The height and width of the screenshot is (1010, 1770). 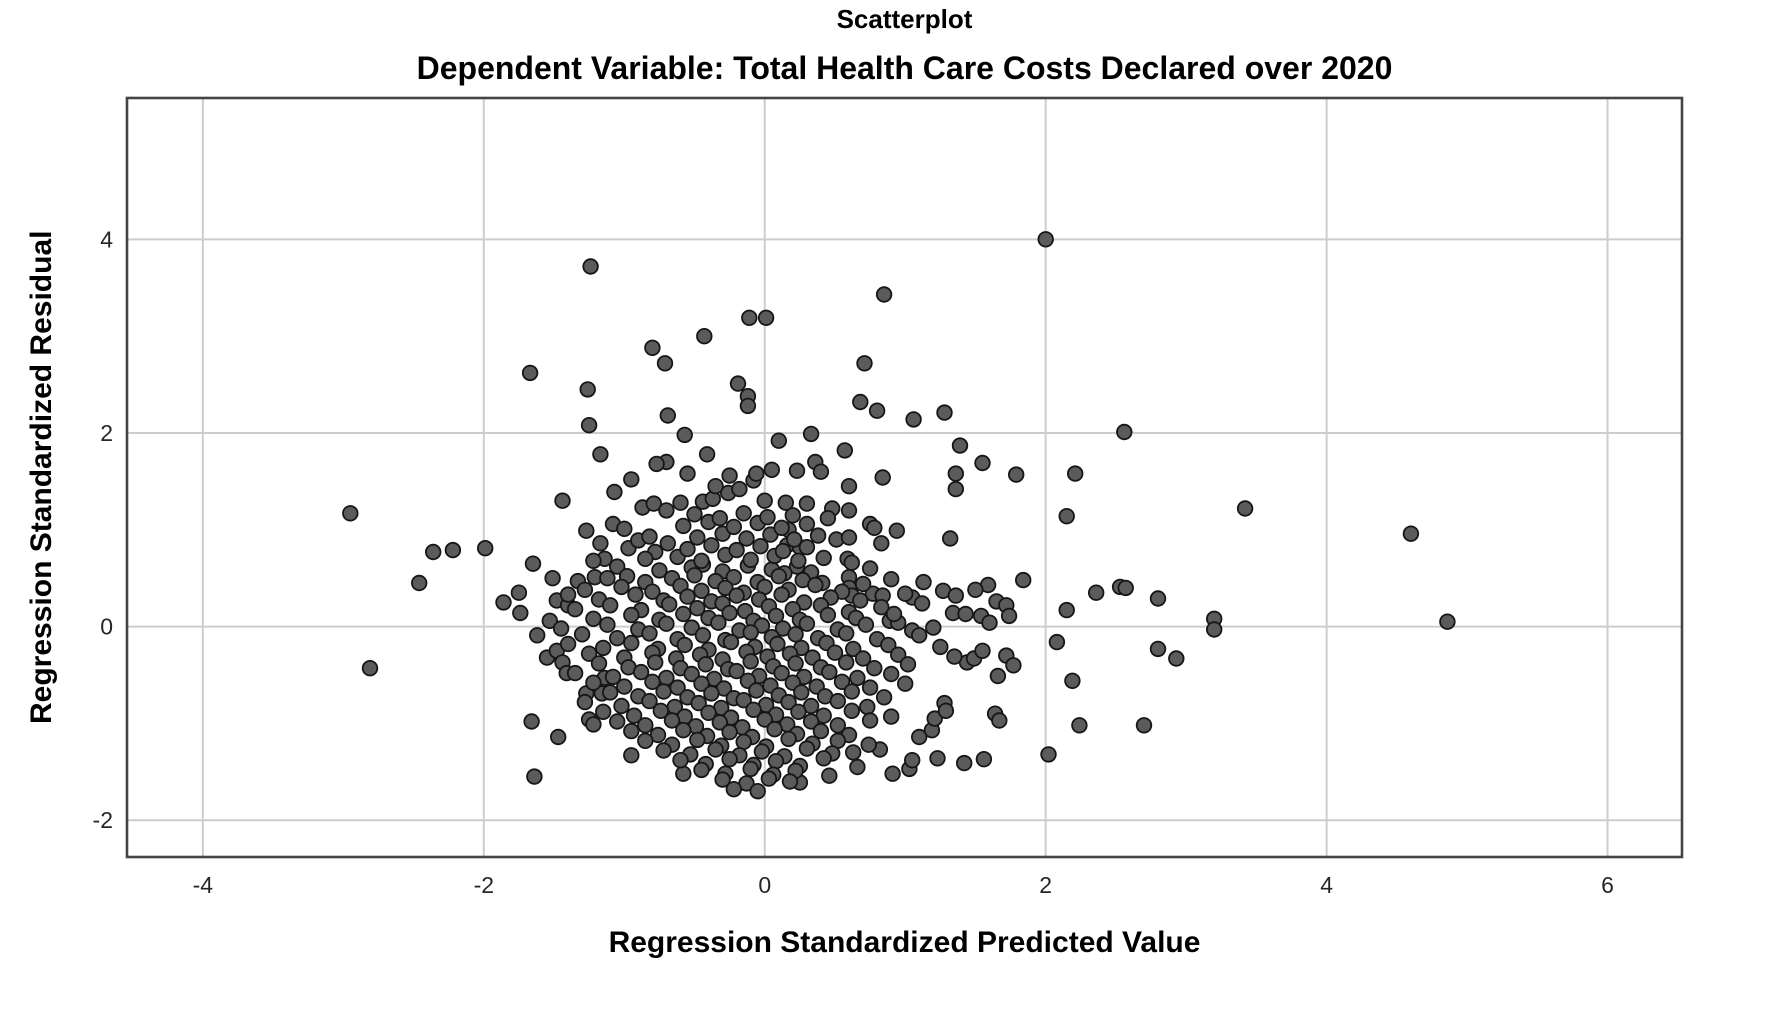 What do you see at coordinates (103, 820) in the screenshot?
I see `y-tick-label: -2` at bounding box center [103, 820].